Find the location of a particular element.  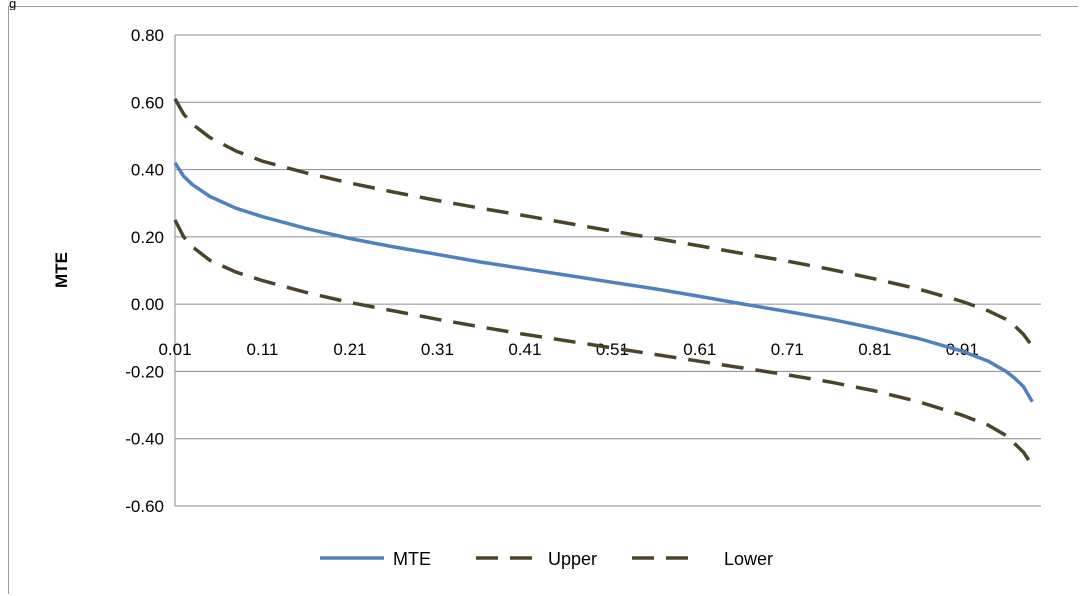

x-tick-label: 0.81 is located at coordinates (874, 349).